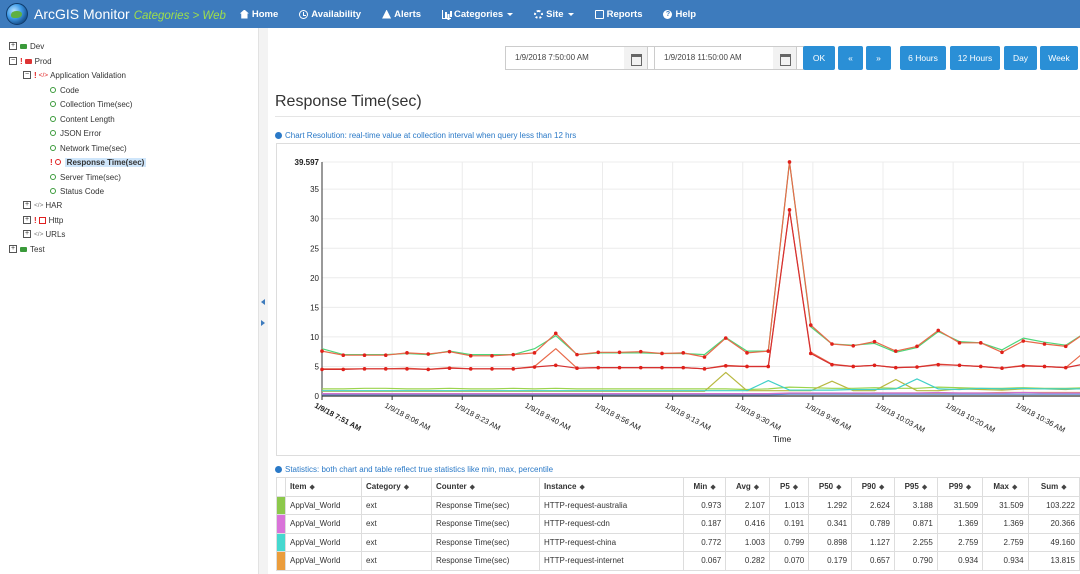  Describe the element at coordinates (82, 14) in the screenshot. I see `app-name: ArcGIS Monitor` at that location.